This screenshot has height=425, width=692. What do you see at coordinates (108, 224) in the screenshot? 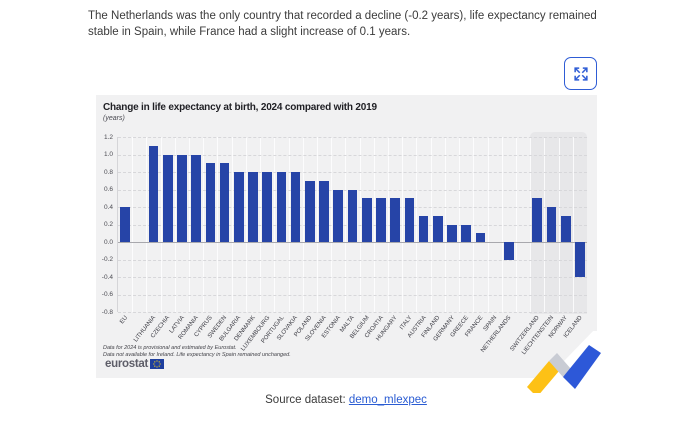
I see `y-tick-label: 0.2` at bounding box center [108, 224].